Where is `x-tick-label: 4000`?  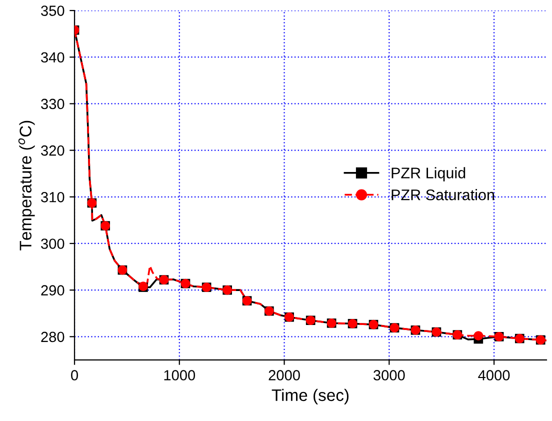 x-tick-label: 4000 is located at coordinates (494, 375).